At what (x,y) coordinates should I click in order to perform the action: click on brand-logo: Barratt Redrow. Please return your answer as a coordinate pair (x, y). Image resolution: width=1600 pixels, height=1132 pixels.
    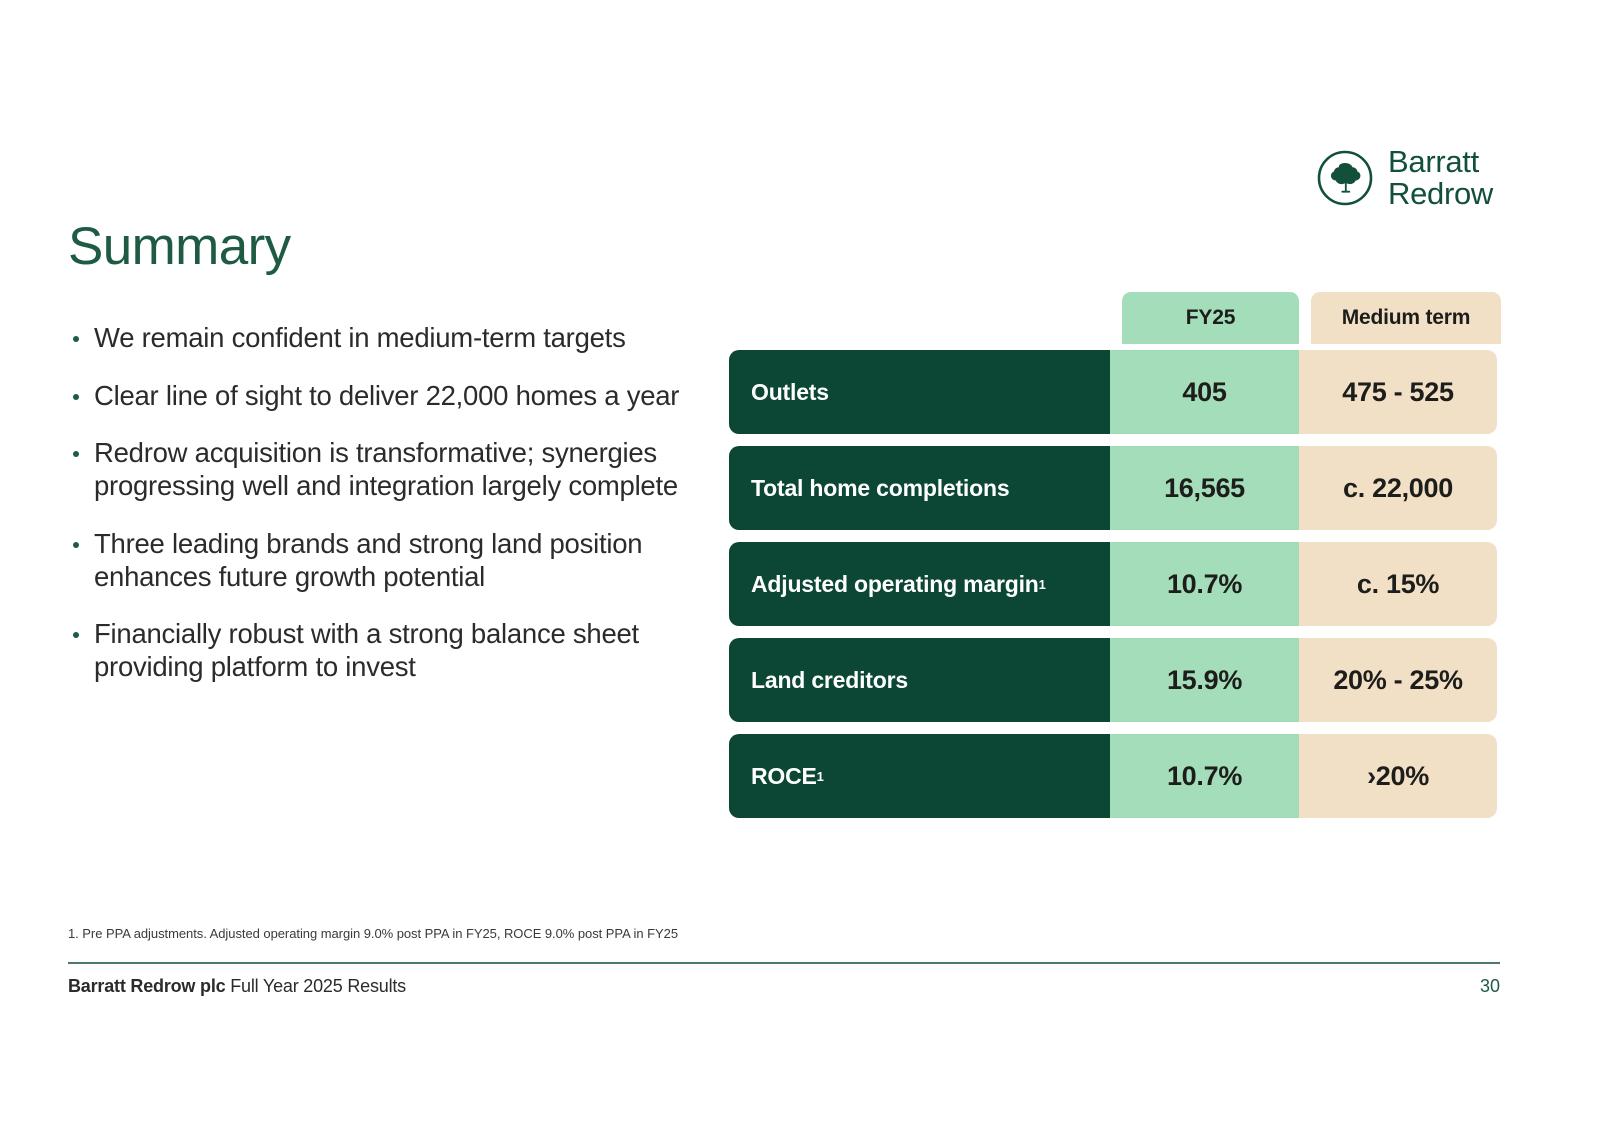
    Looking at the image, I should click on (1411, 178).